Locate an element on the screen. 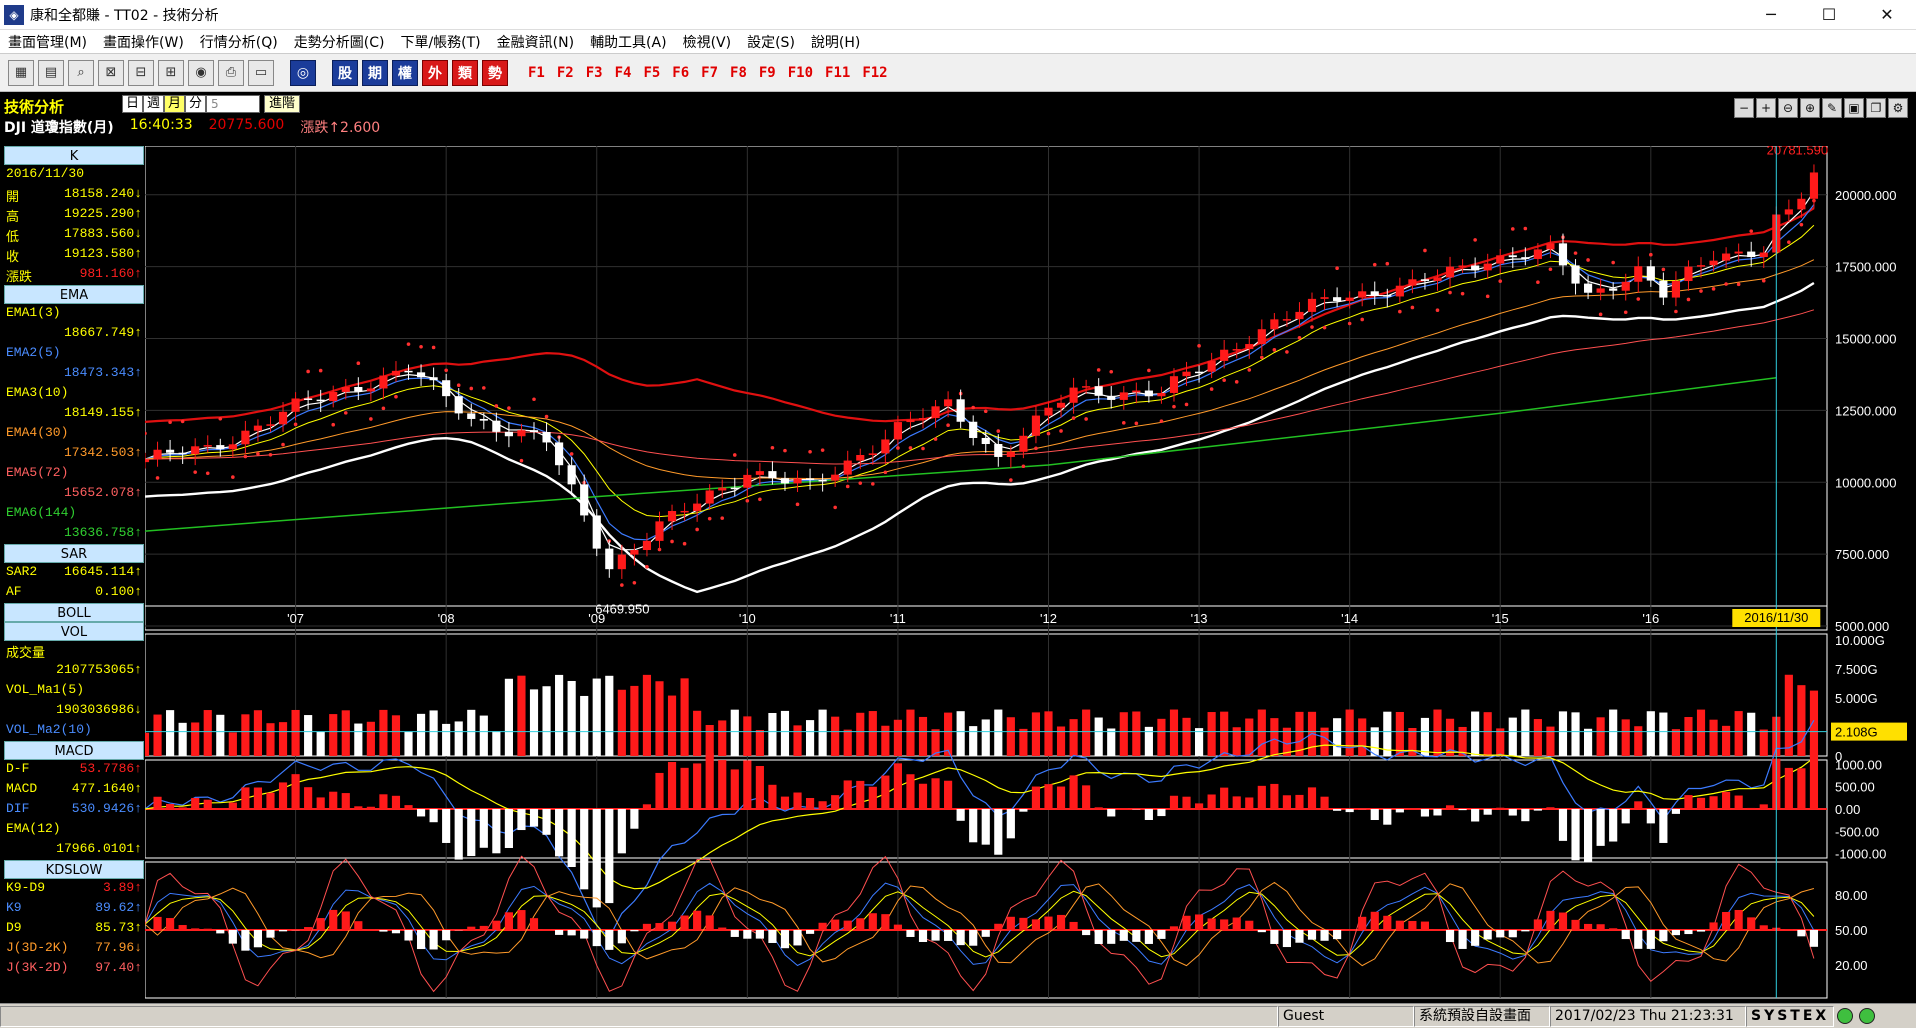 The width and height of the screenshot is (1916, 1028). last-price: 20775.600 is located at coordinates (246, 125).